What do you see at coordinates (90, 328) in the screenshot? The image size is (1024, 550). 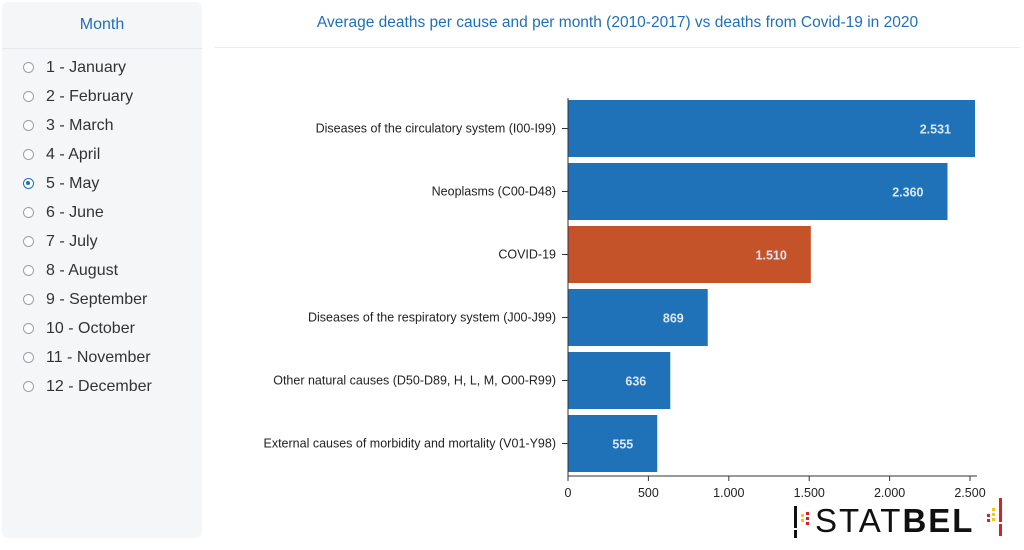 I see `month-label: 10 - October` at bounding box center [90, 328].